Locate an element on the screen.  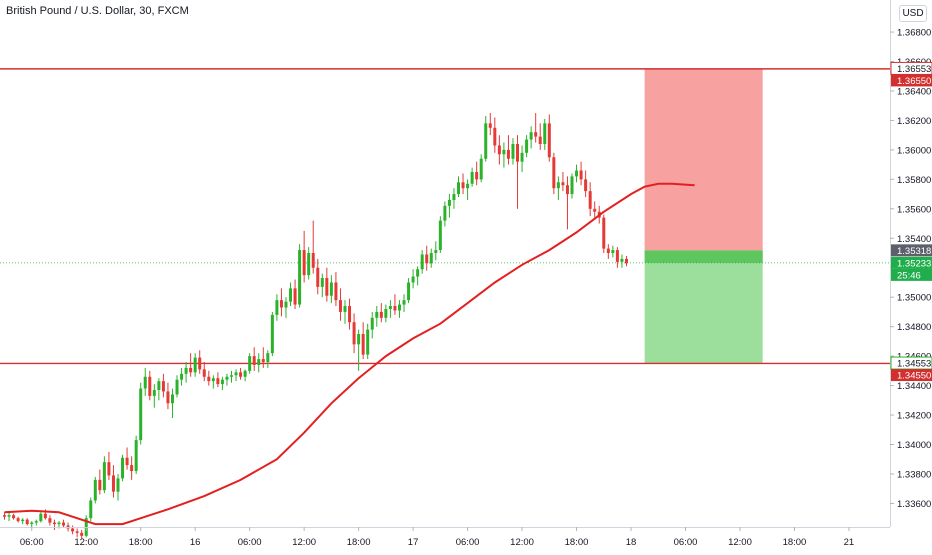
y-tick-label: 1.36400 is located at coordinates (914, 91).